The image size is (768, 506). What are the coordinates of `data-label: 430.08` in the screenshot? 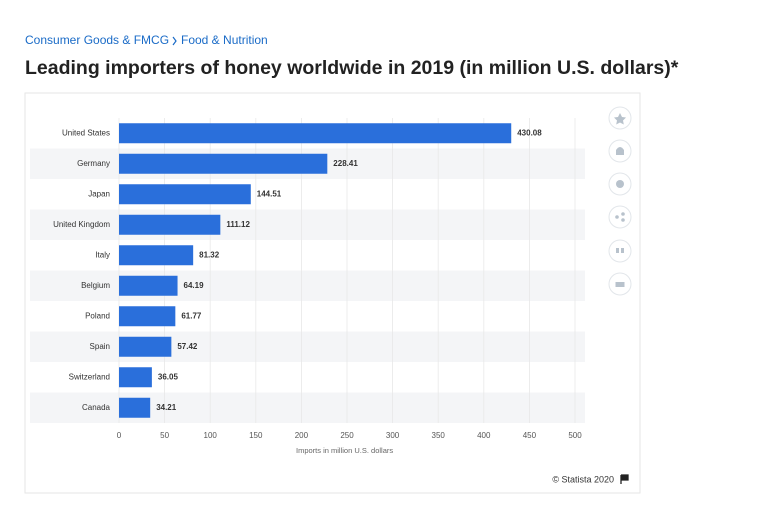 It's located at (529, 132).